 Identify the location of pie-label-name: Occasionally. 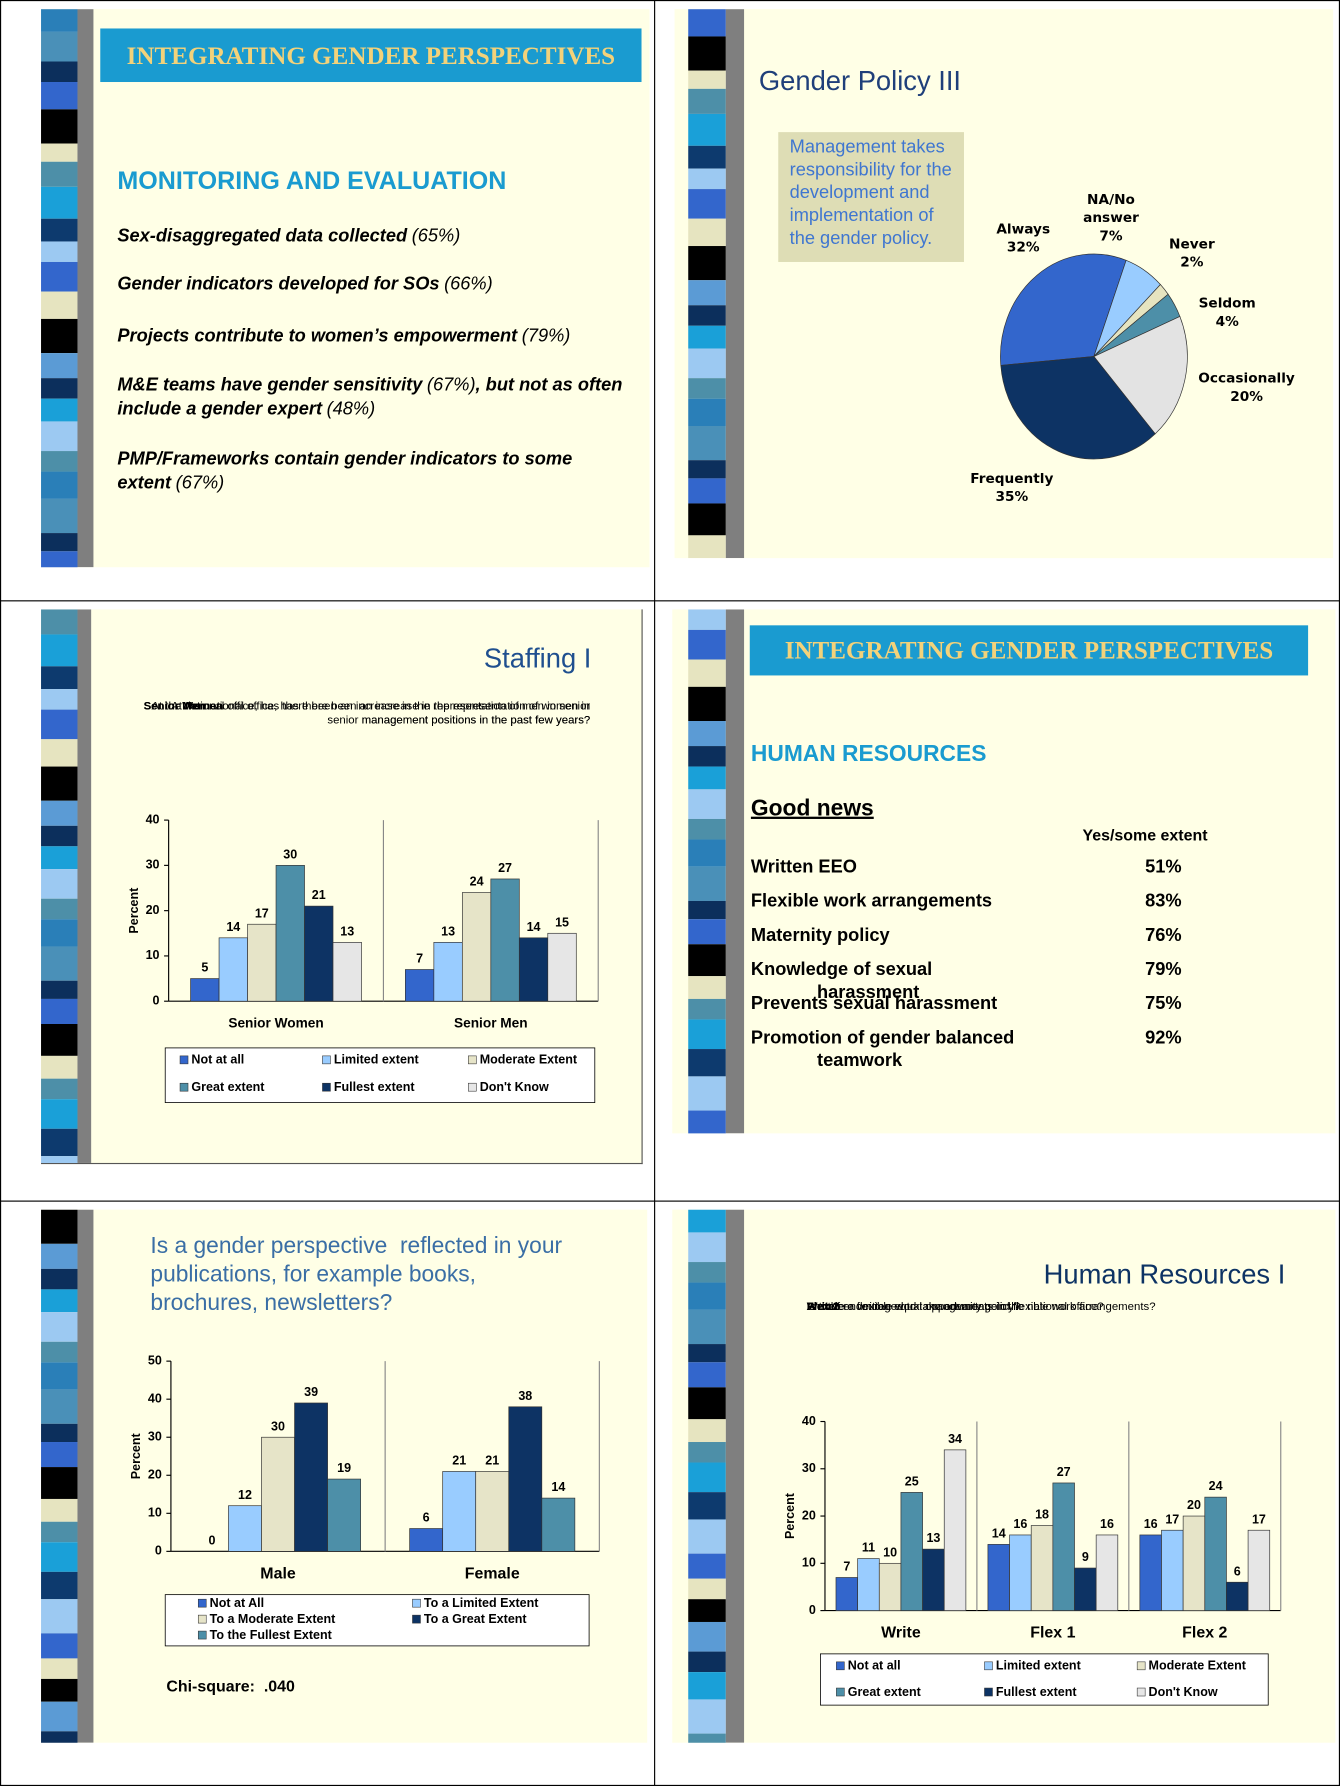
(1246, 378).